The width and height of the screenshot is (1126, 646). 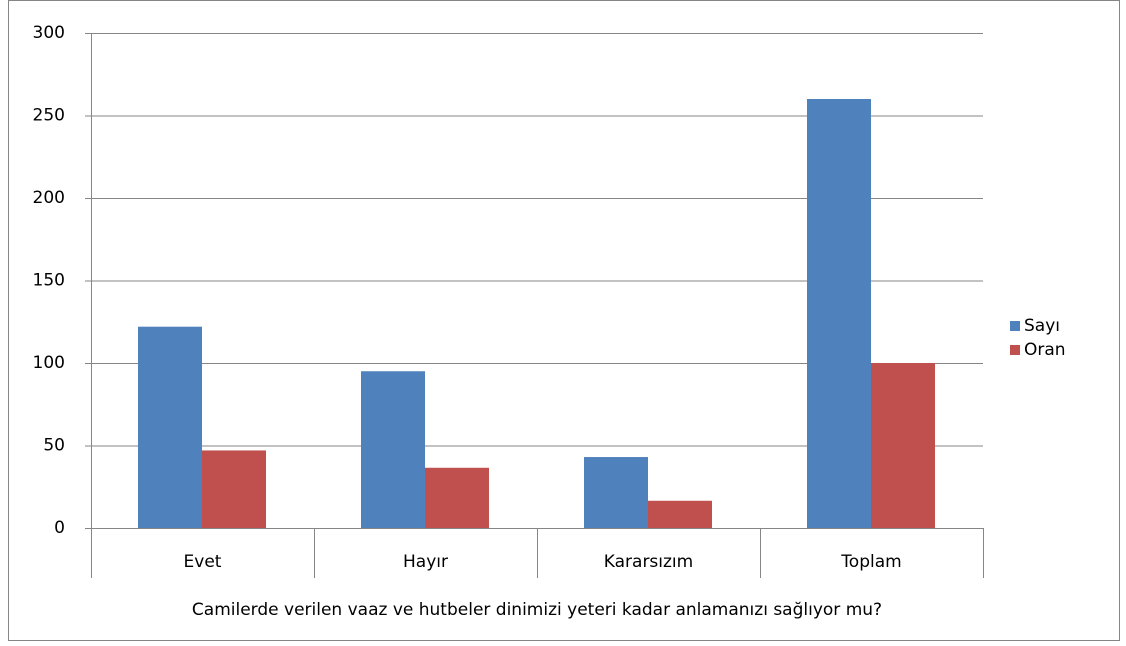 I want to click on legend-label: Oran, so click(x=1045, y=350).